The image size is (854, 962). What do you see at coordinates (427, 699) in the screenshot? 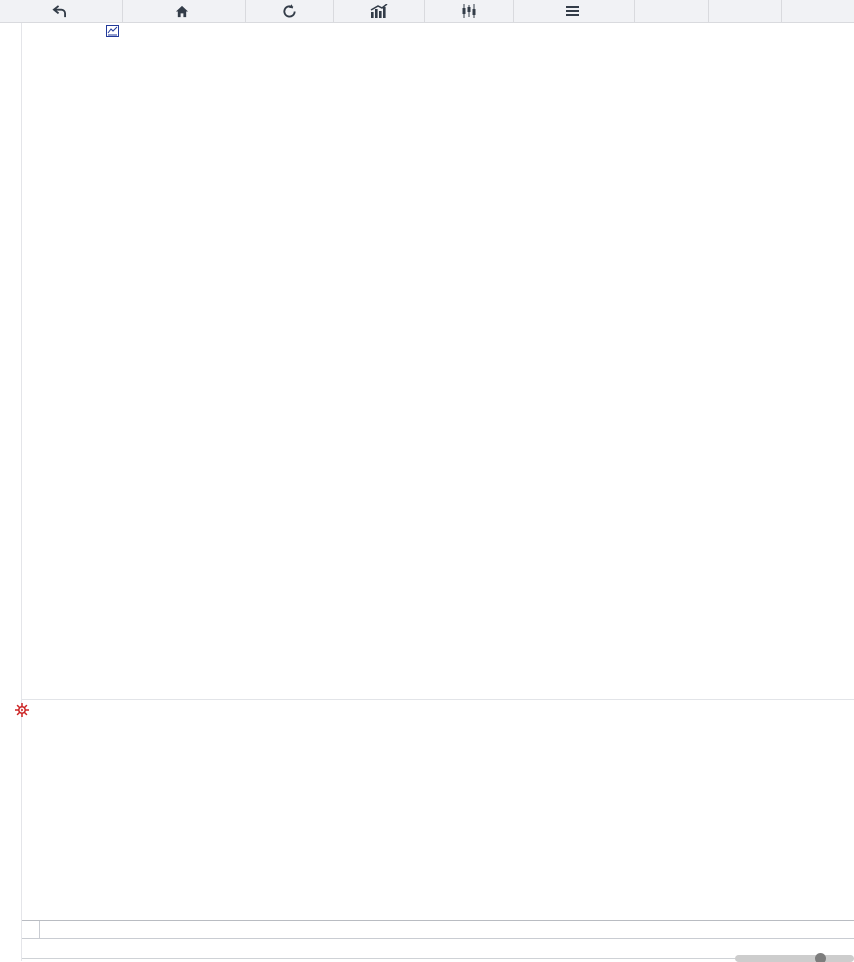
I see `panel-divider` at bounding box center [427, 699].